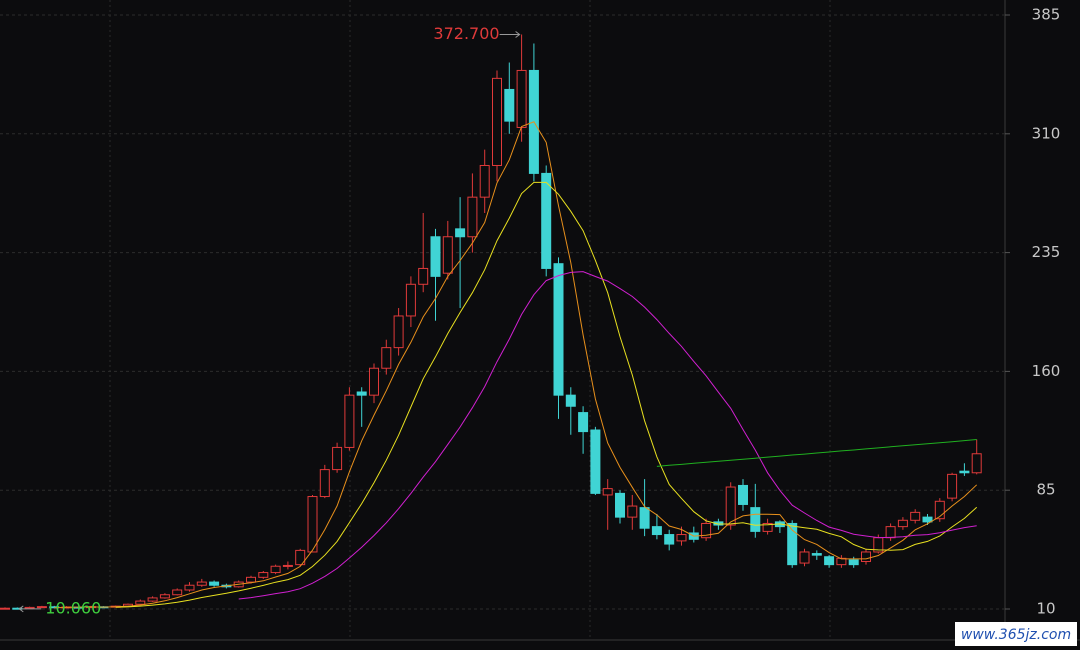 The image size is (1080, 650). What do you see at coordinates (1046, 133) in the screenshot?
I see `y-tick-label: 310` at bounding box center [1046, 133].